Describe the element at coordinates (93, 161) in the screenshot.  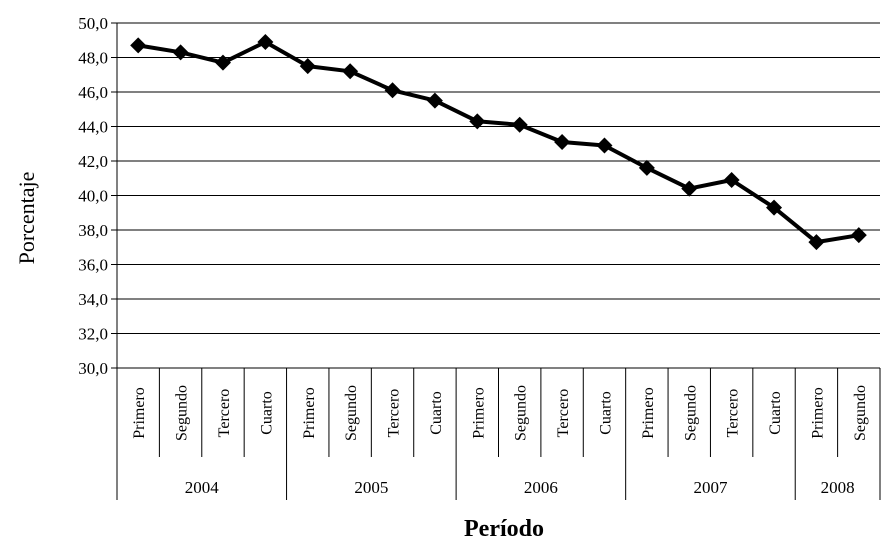
I see `y-tick-label: 42,0` at that location.